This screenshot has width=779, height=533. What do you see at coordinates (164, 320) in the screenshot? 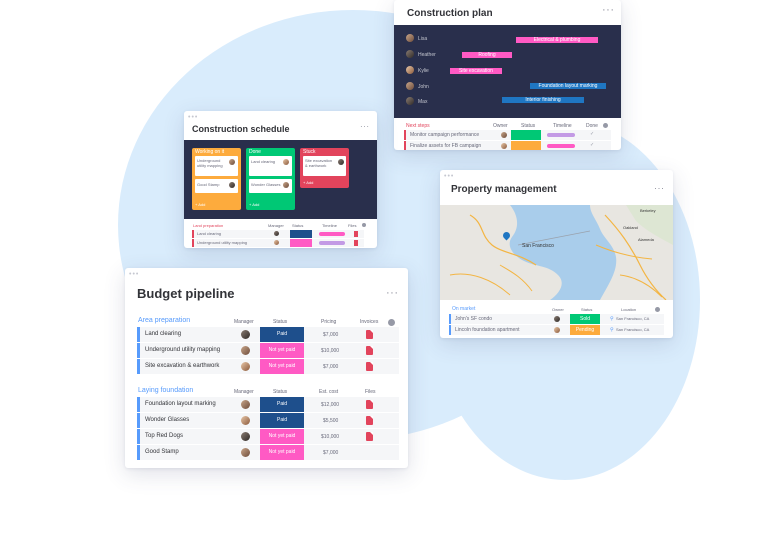
I see `group-label: Area preparation` at bounding box center [164, 320].